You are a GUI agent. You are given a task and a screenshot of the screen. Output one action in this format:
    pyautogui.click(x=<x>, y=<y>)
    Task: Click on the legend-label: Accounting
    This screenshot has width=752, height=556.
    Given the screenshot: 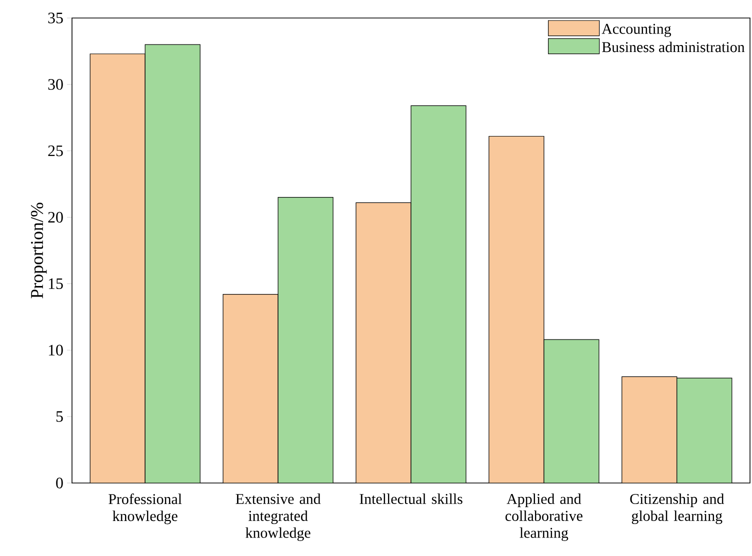 What is the action you would take?
    pyautogui.click(x=637, y=30)
    